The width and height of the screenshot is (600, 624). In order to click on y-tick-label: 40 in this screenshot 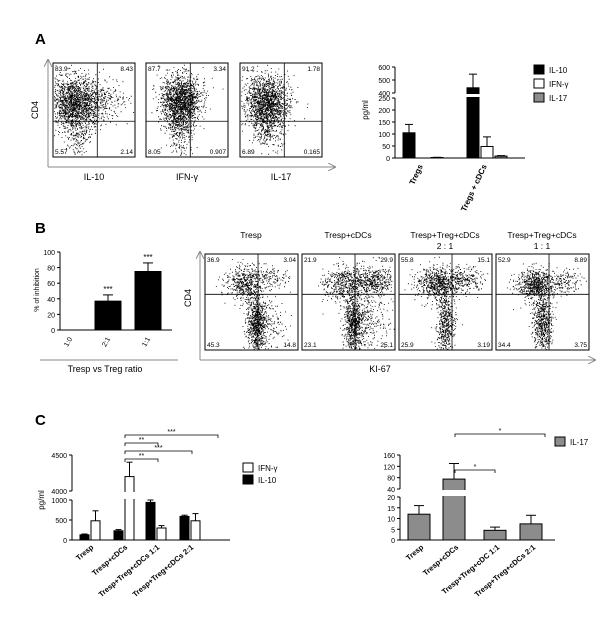, I will do `click(391, 490)`.